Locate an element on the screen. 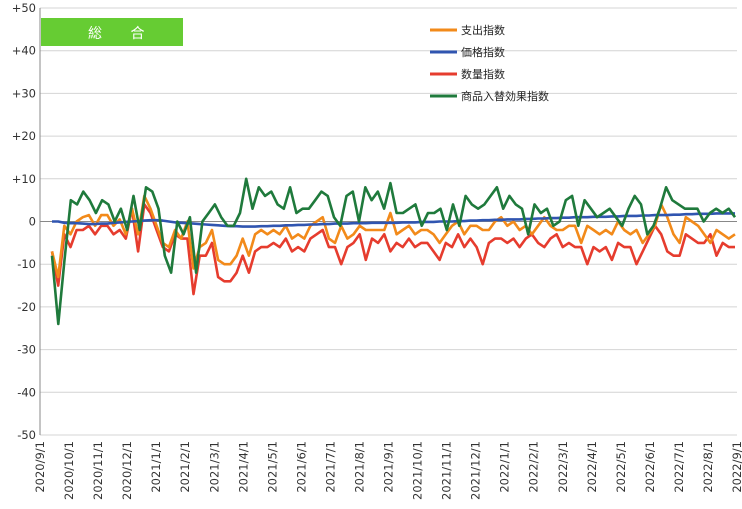 This screenshot has width=742, height=509. y-tick-label: 0 is located at coordinates (32, 222).